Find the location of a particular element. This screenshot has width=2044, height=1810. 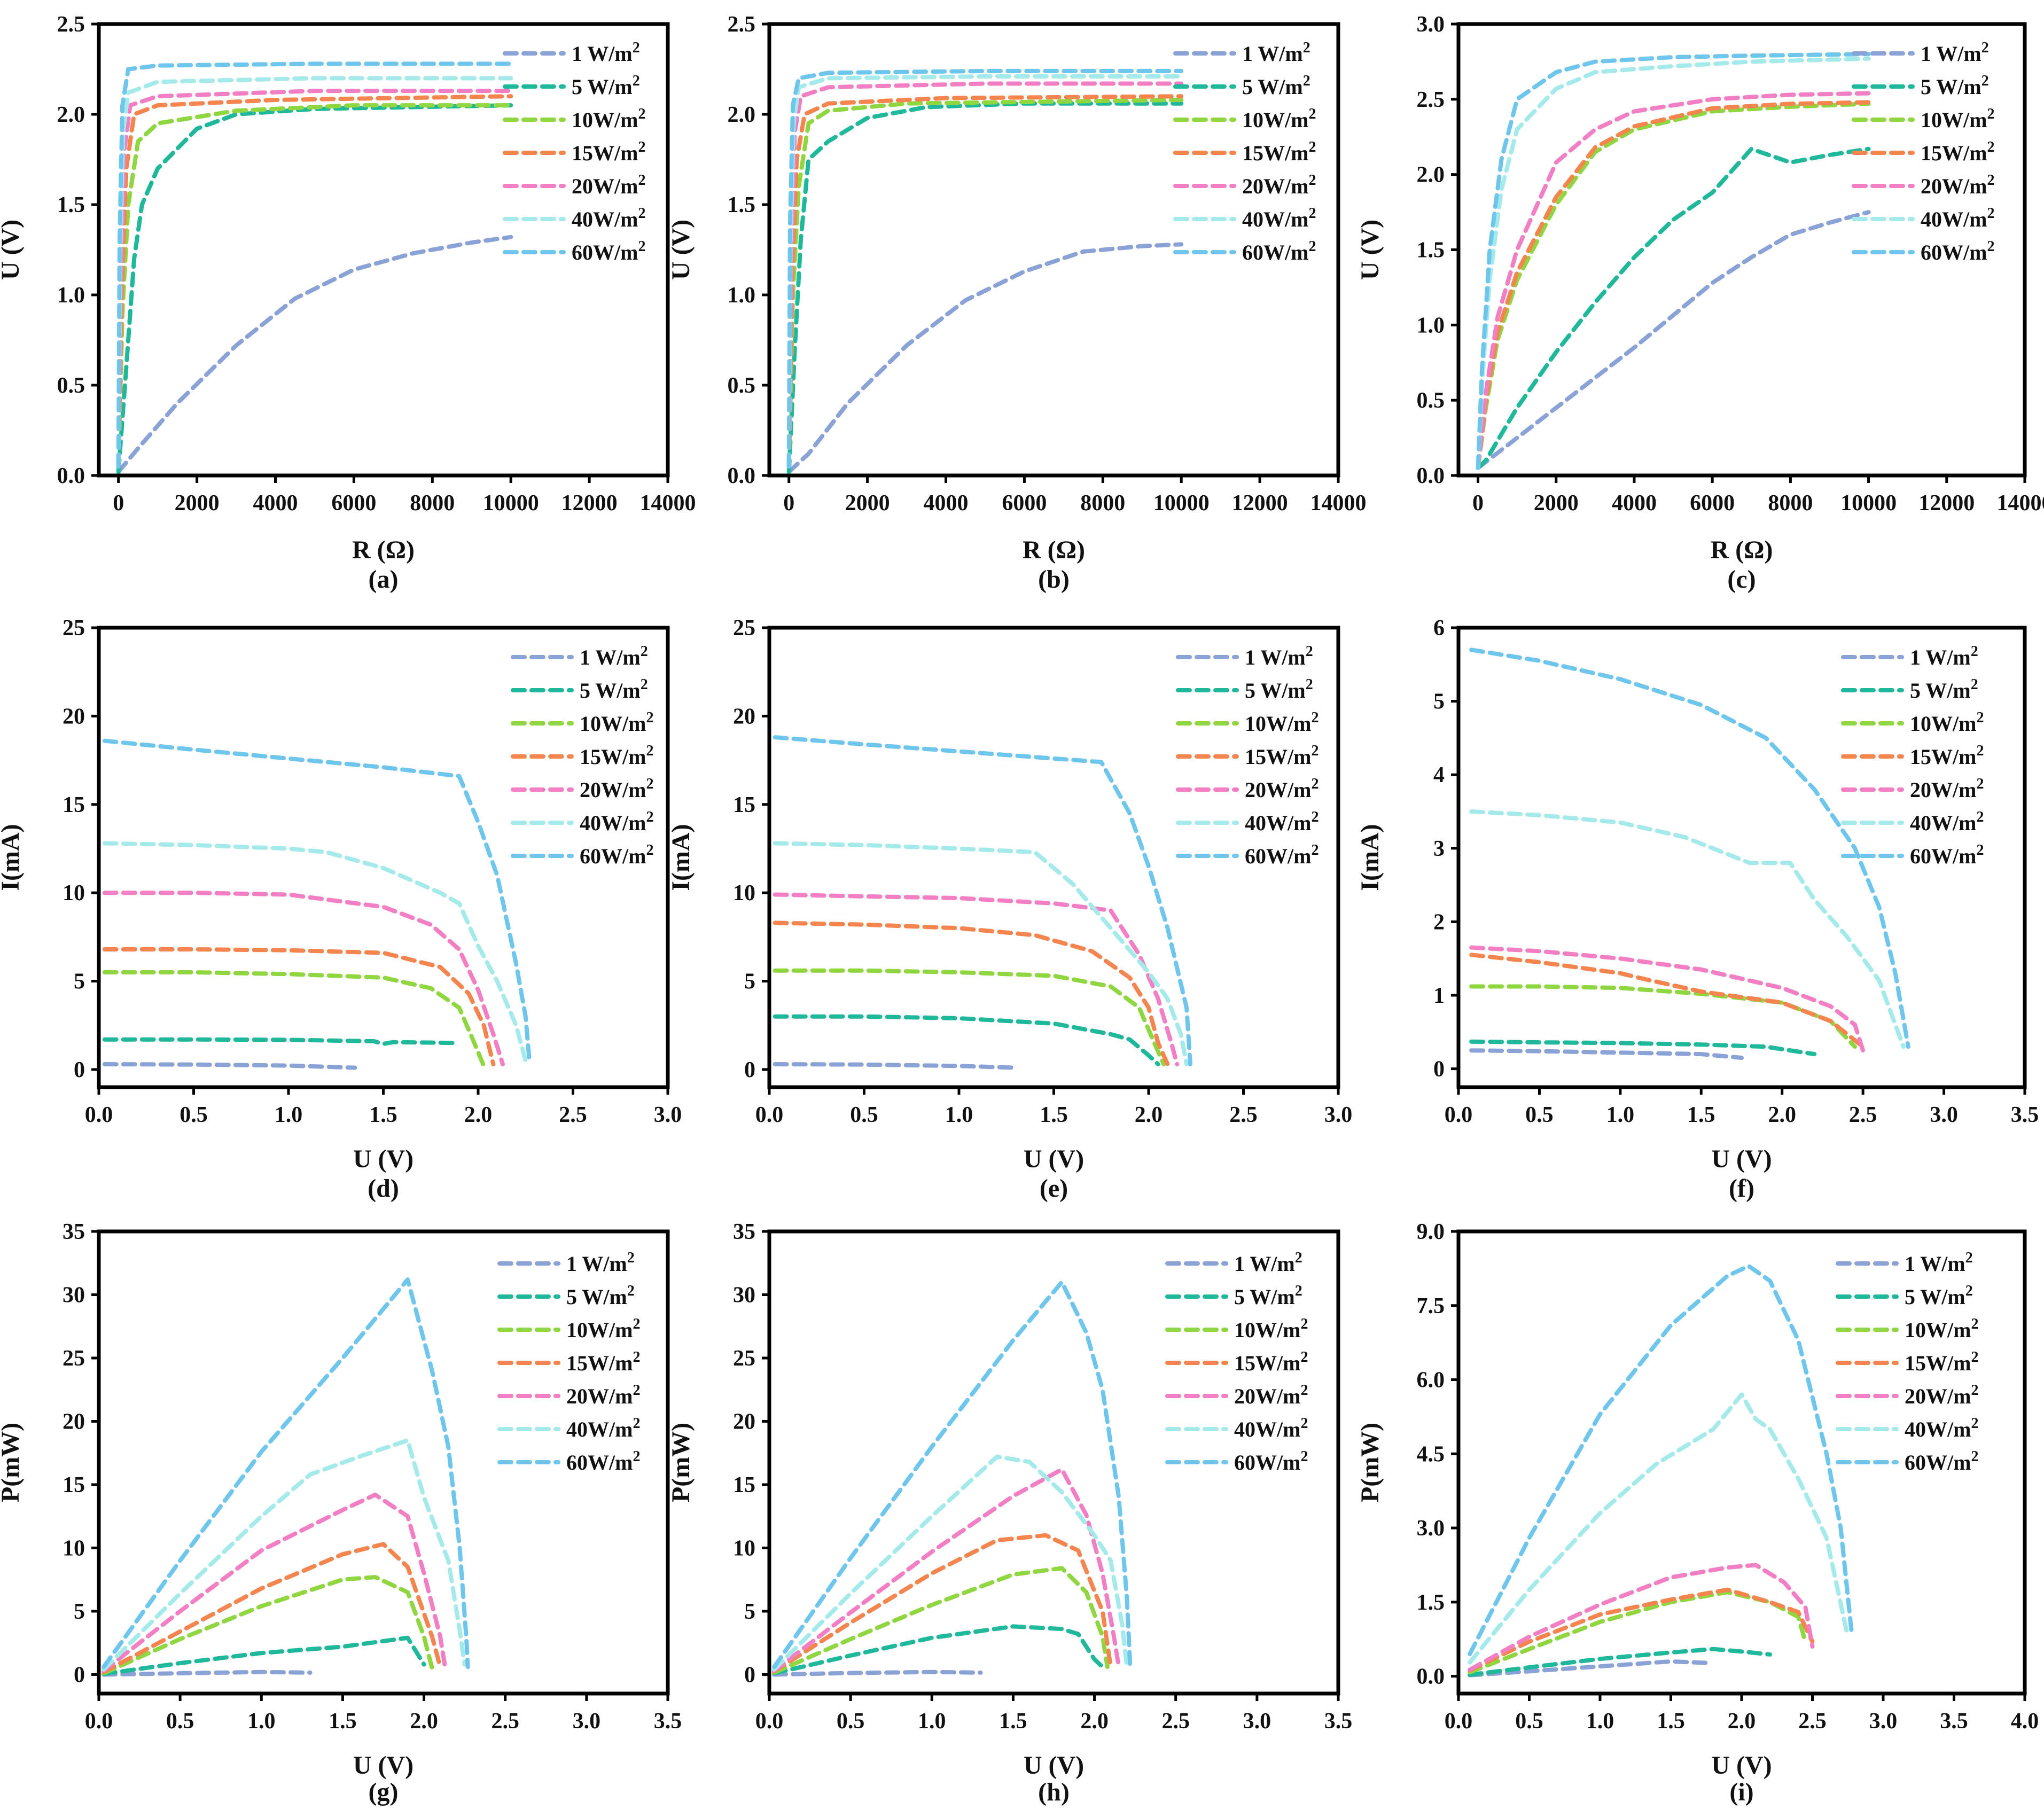

x-tick-label: 4000 is located at coordinates (946, 503).